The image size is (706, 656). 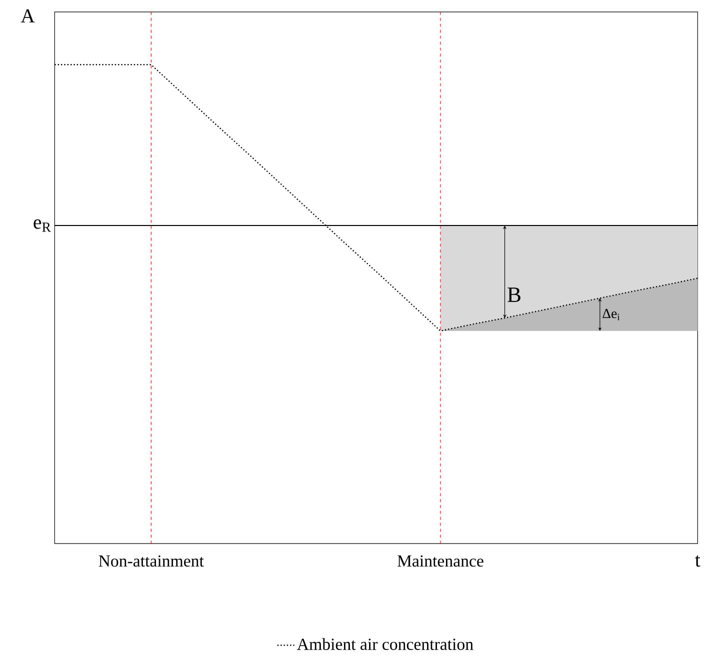 I want to click on legend-label: Ambient air concentration, so click(x=385, y=644).